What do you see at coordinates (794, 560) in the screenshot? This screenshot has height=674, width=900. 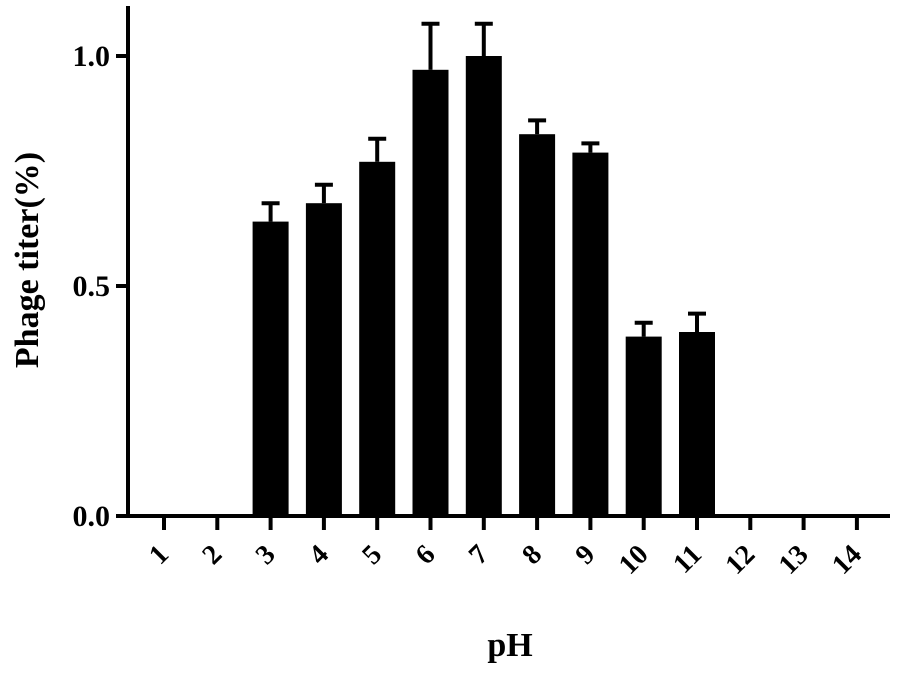 I see `x-tick-label: 13` at bounding box center [794, 560].